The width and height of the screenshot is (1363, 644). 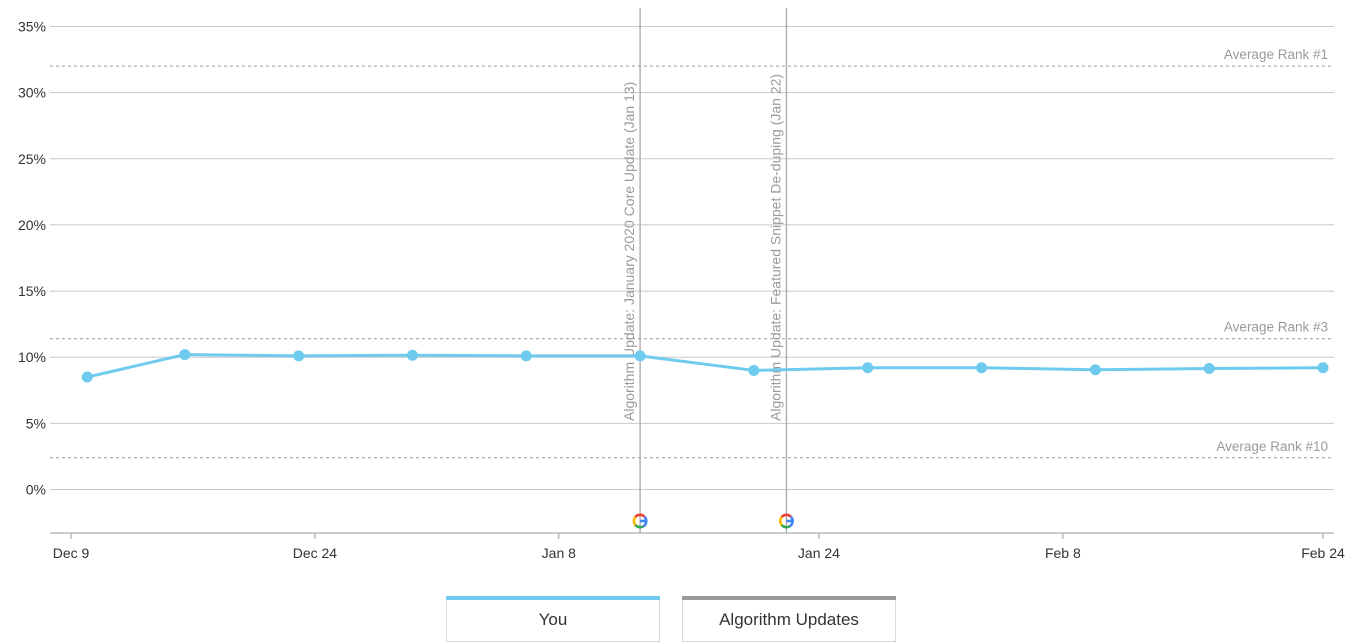 What do you see at coordinates (1276, 327) in the screenshot?
I see `reference-line-label: Average Rank #3` at bounding box center [1276, 327].